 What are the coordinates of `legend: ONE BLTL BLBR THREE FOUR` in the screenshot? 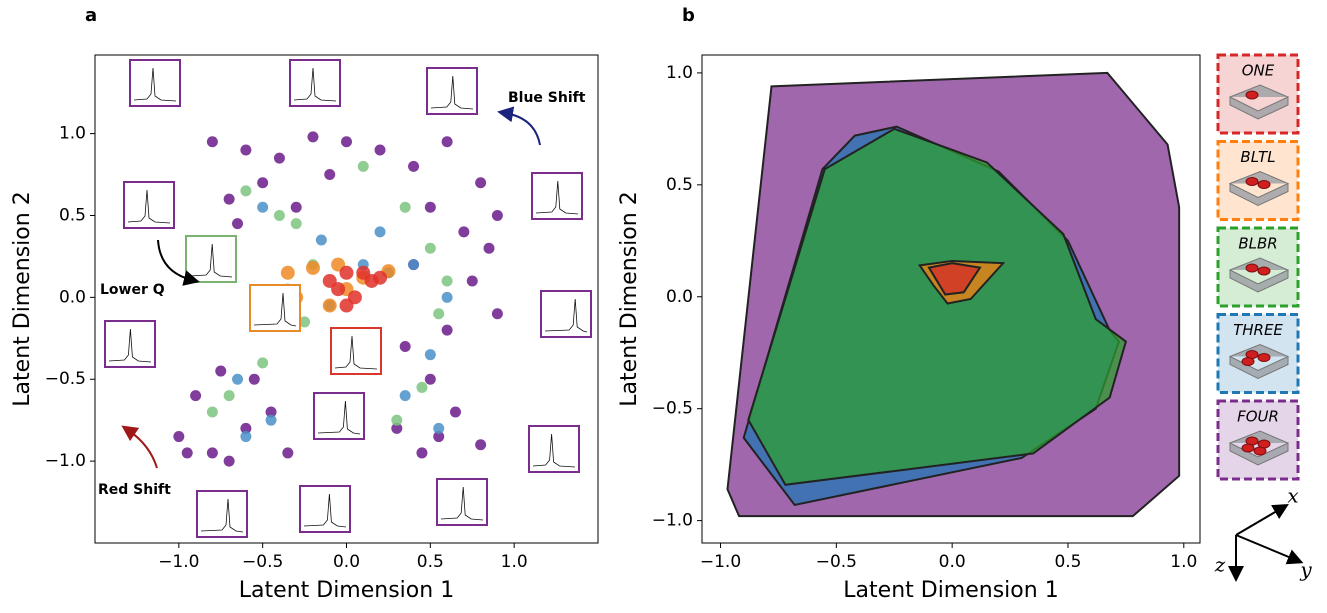 It's located at (1258, 267).